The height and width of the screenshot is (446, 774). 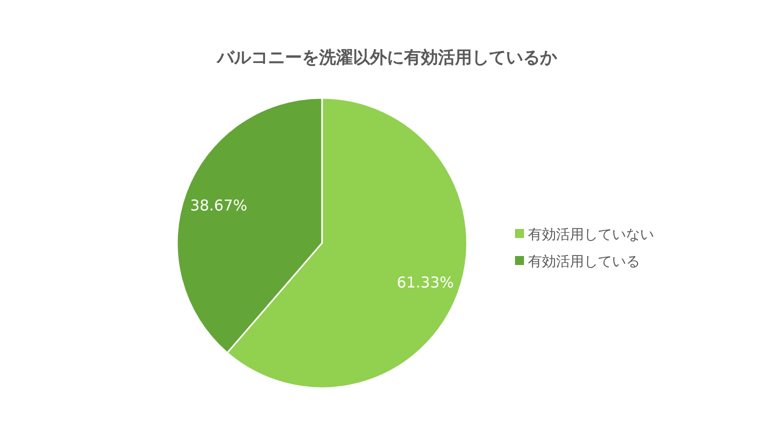 I want to click on data-label: 61.33%, so click(x=425, y=282).